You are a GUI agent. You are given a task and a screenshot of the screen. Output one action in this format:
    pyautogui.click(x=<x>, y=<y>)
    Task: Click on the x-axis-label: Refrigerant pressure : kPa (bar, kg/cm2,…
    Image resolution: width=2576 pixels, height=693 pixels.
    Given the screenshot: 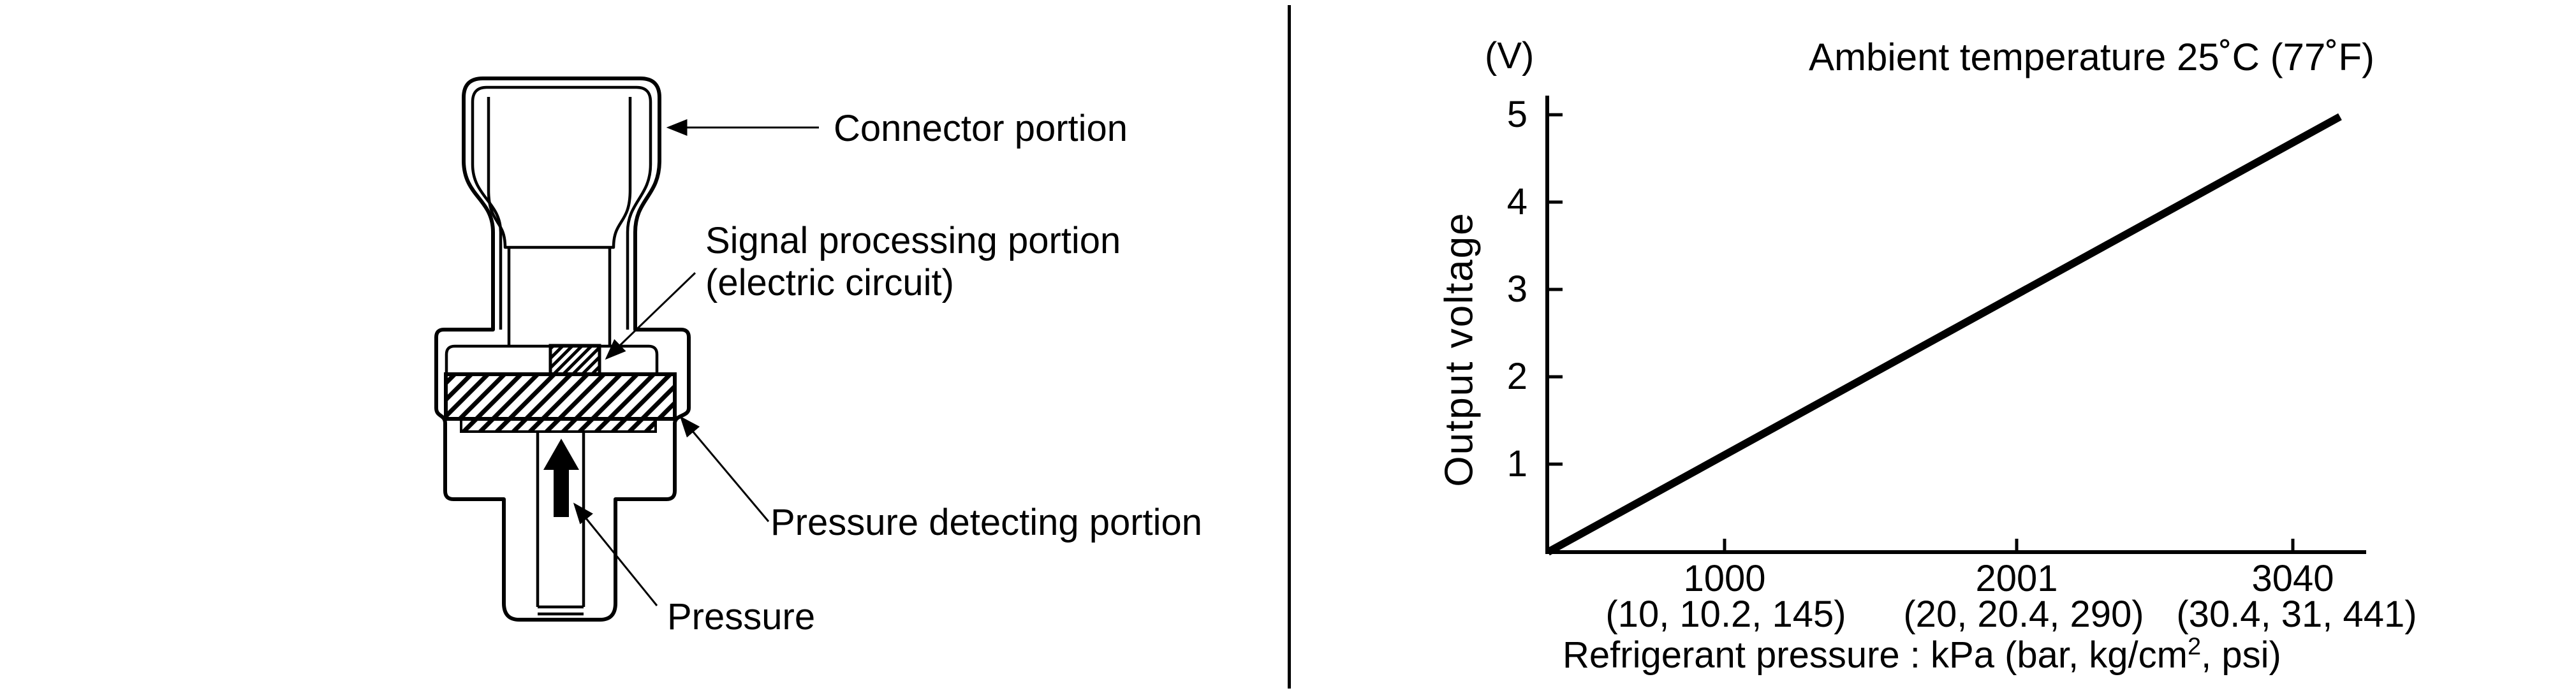 What is the action you would take?
    pyautogui.click(x=1922, y=655)
    